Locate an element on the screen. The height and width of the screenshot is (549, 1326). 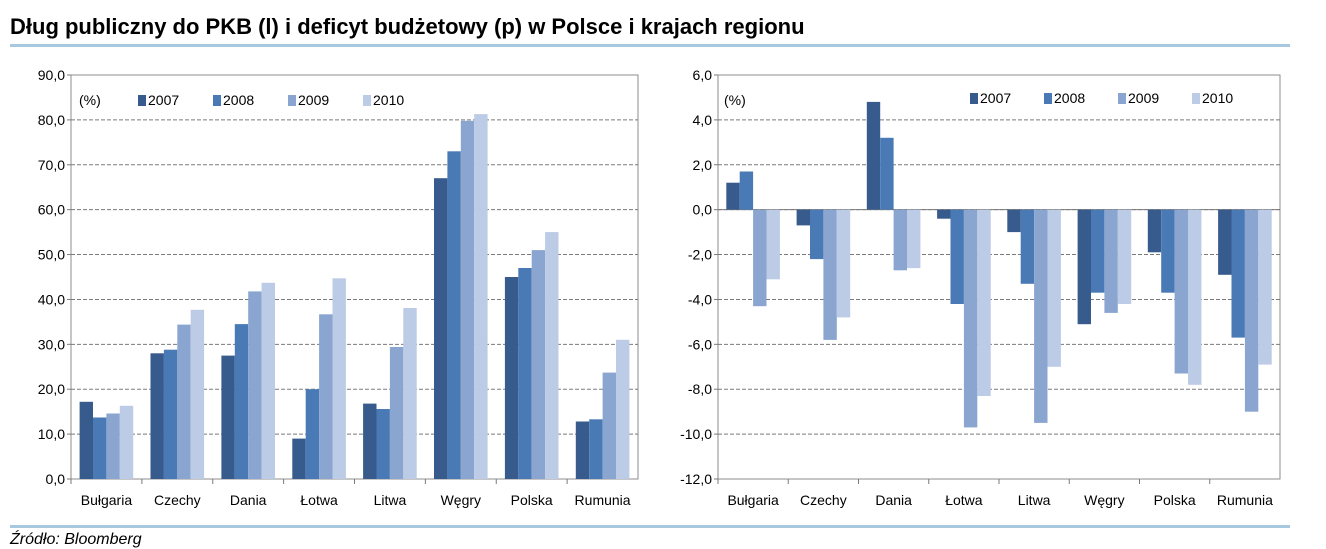
debt-bar-polska-2007 is located at coordinates (511, 378).